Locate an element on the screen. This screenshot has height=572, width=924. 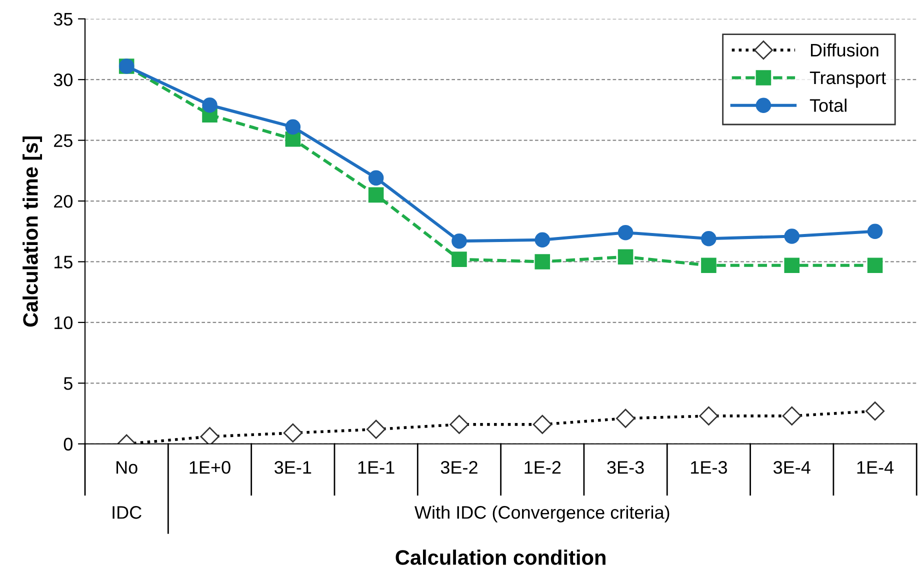
x-axis-title: Calculation condition is located at coordinates (501, 557).